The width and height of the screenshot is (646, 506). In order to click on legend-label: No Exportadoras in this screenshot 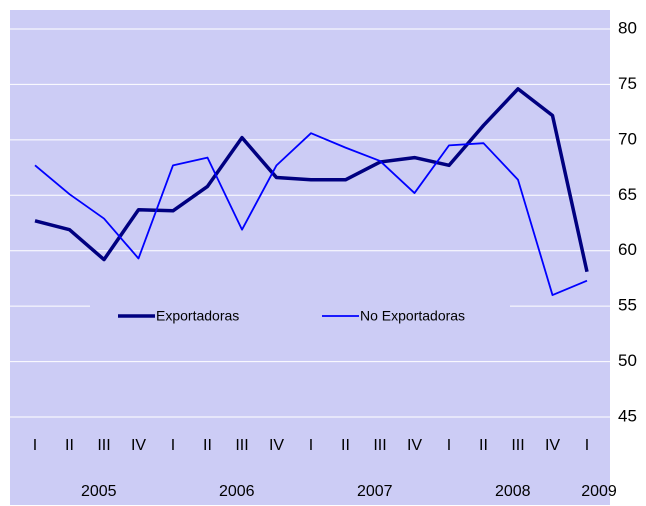, I will do `click(412, 316)`.